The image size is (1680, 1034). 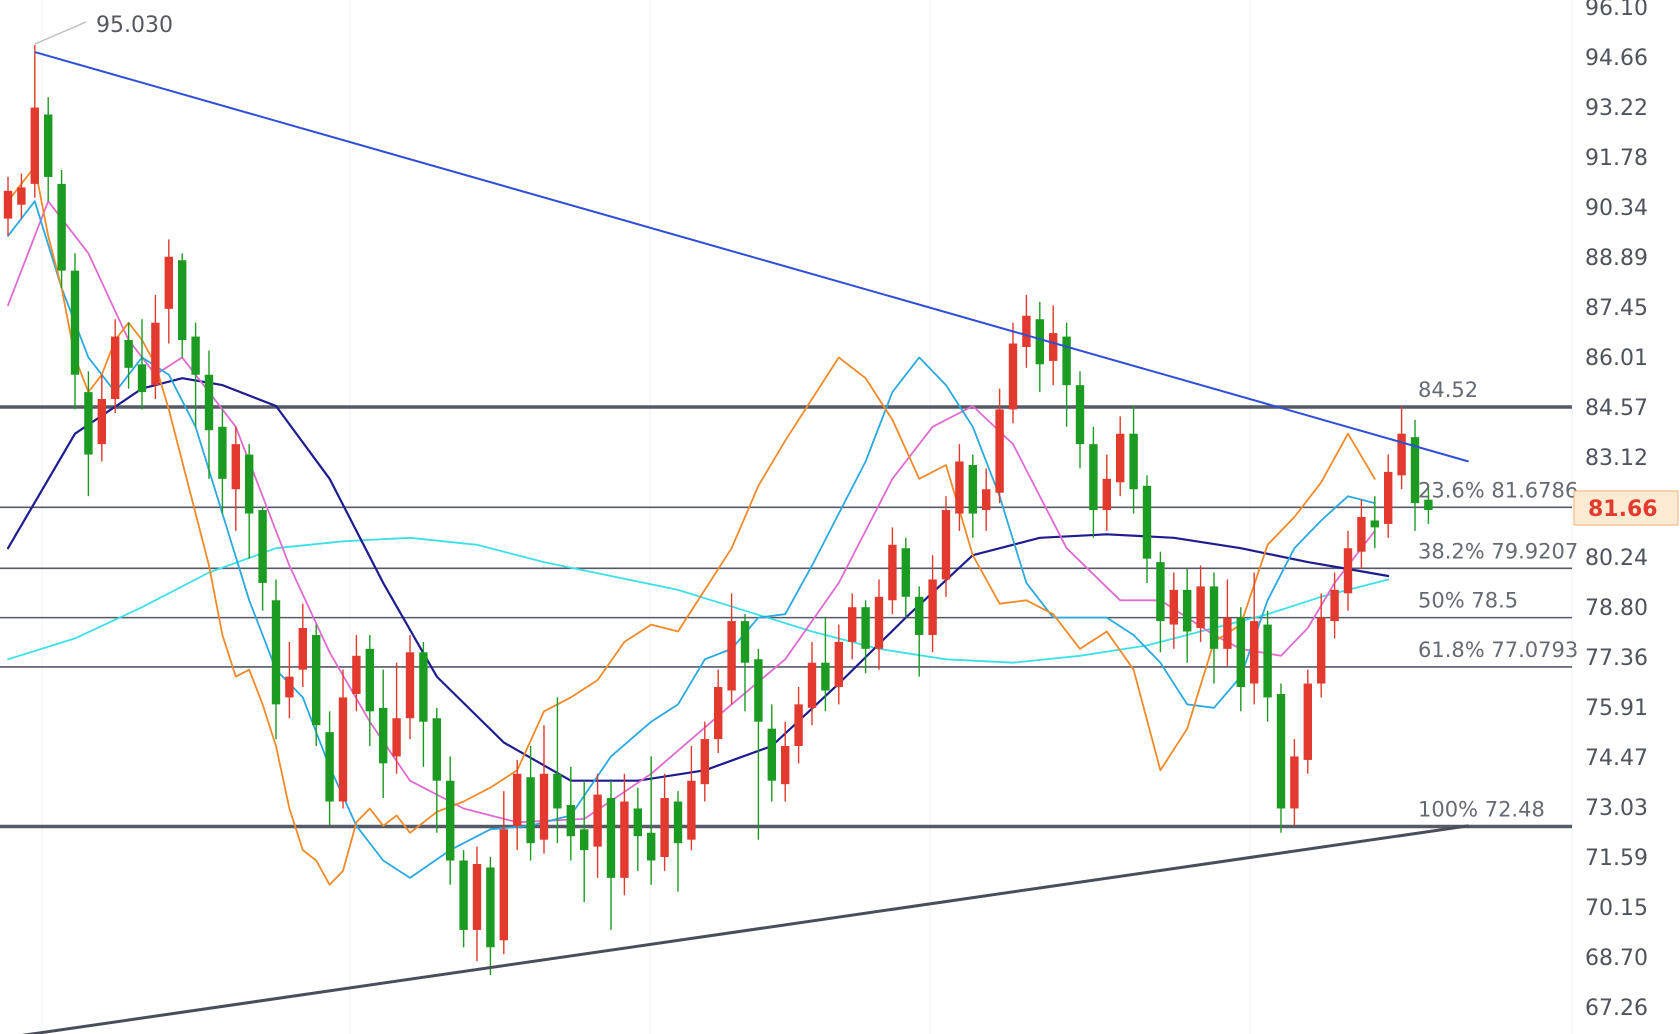 I want to click on horizontal-level-label: 38.2% 79.9207, so click(x=1498, y=551).